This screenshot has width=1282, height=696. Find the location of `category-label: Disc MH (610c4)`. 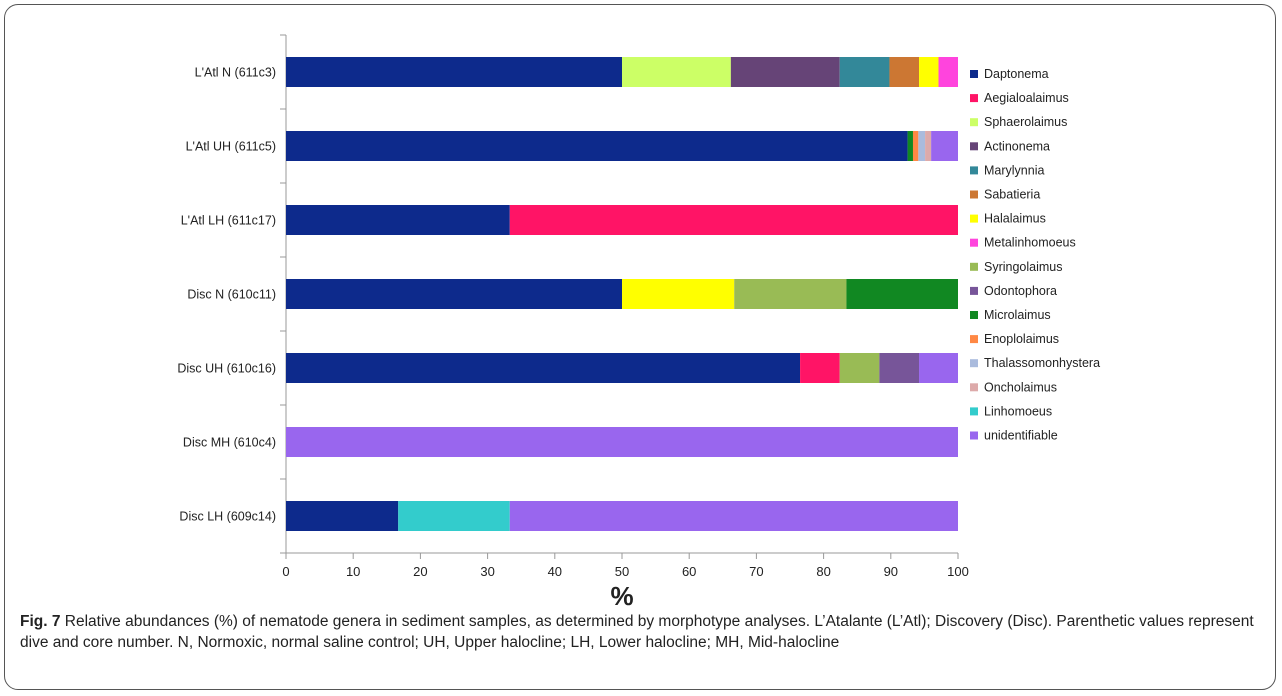

category-label: Disc MH (610c4) is located at coordinates (229, 443).